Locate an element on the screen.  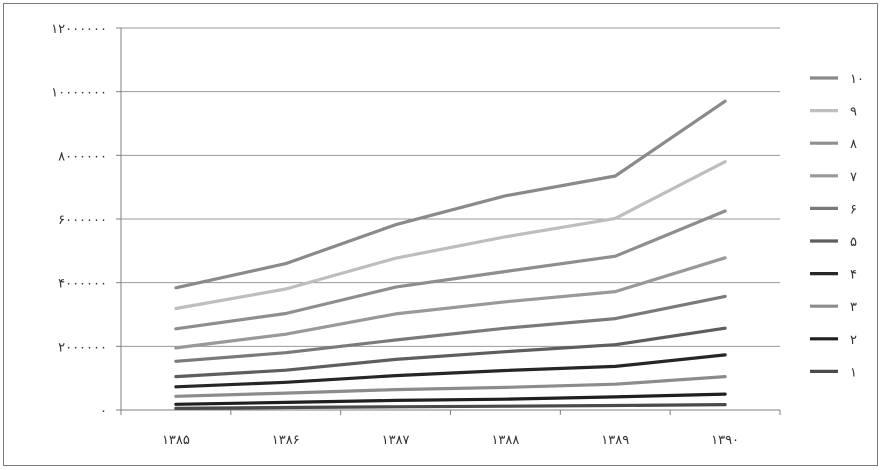
y-tick-label: ۰ is located at coordinates (103, 411).